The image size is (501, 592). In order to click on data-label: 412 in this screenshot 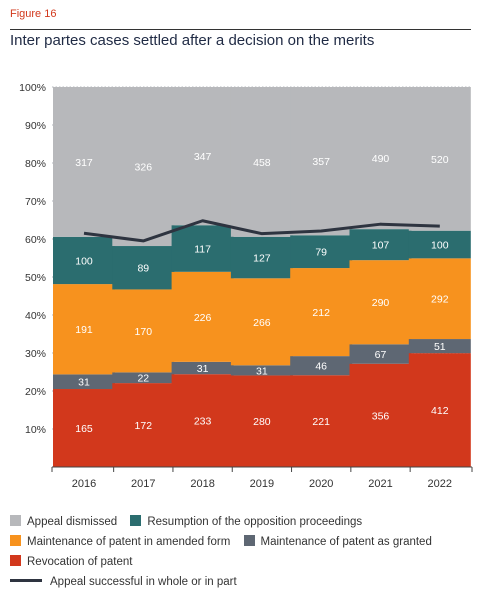, I will do `click(440, 411)`.